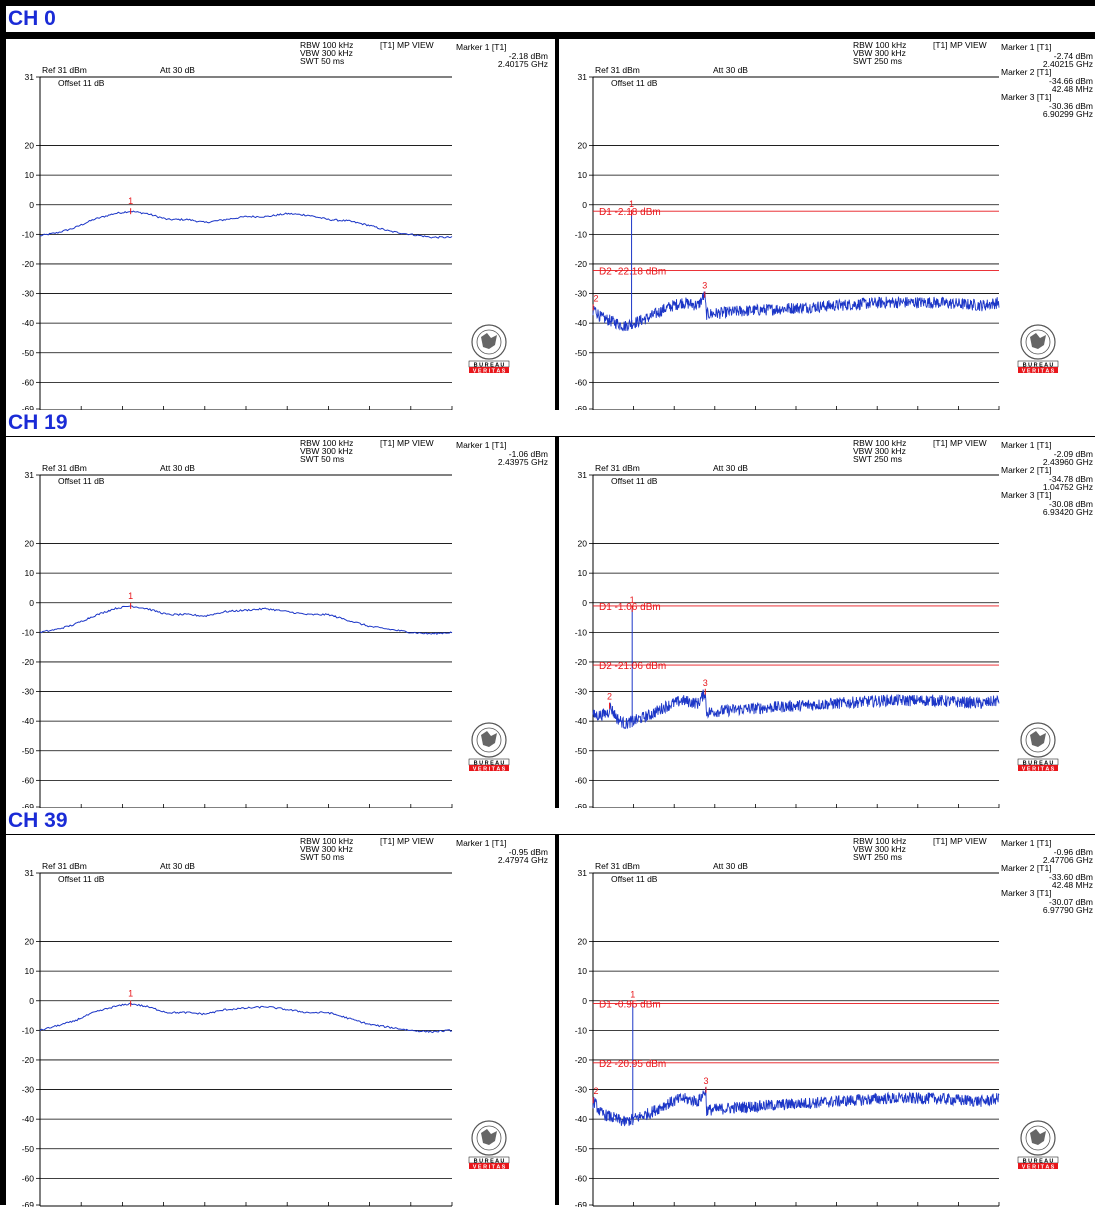 The image size is (1095, 1207). What do you see at coordinates (1068, 462) in the screenshot?
I see `marker-info-freq: 2.43960 GHz` at bounding box center [1068, 462].